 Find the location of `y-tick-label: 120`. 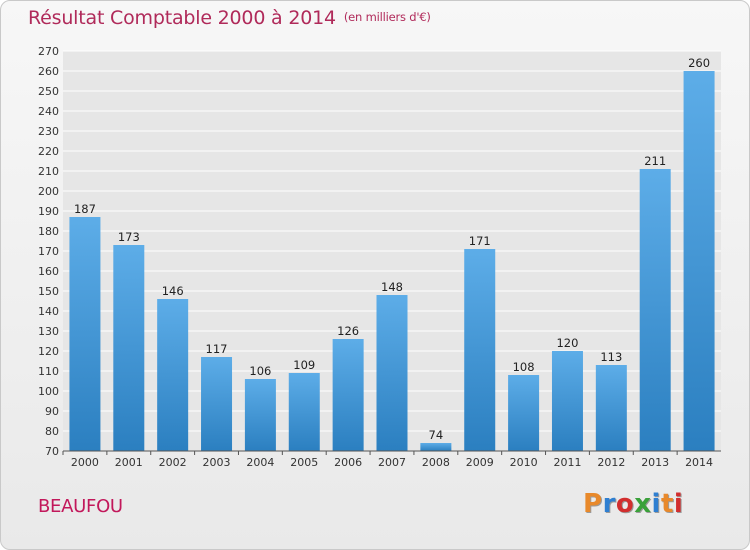

y-tick-label: 120 is located at coordinates (48, 351).